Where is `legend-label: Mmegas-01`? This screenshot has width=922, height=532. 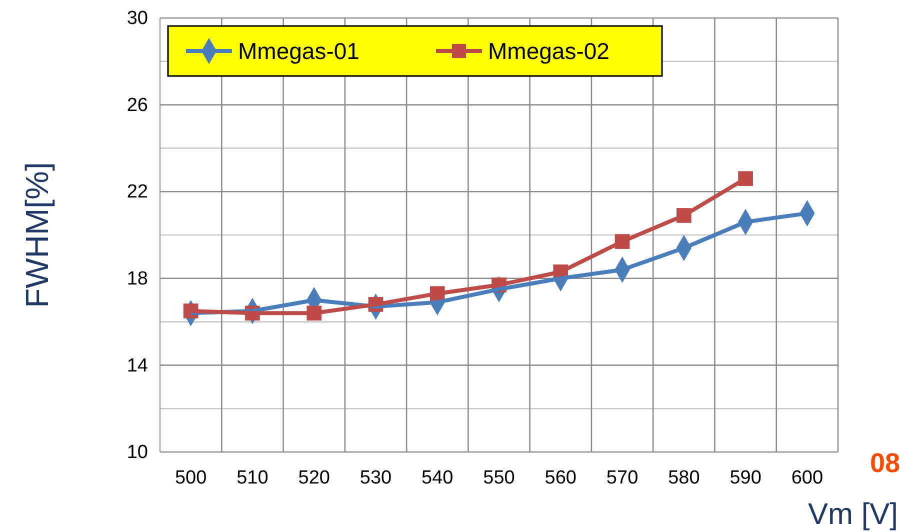
legend-label: Mmegas-01 is located at coordinates (299, 51).